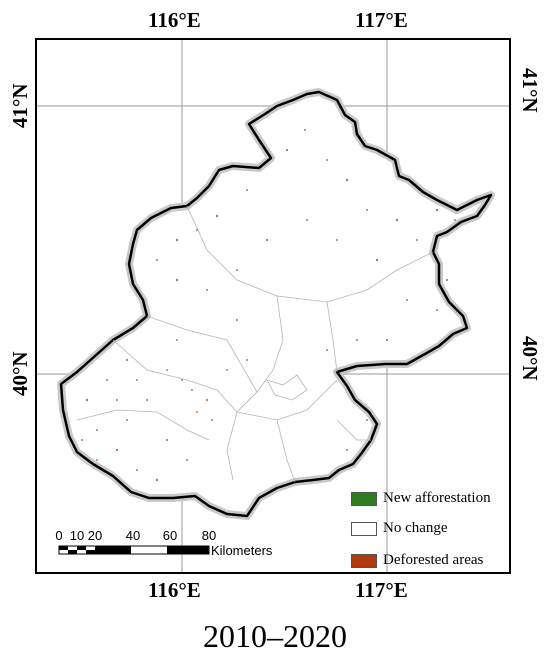 The height and width of the screenshot is (664, 550). I want to click on scale-tick-80: 80, so click(209, 535).